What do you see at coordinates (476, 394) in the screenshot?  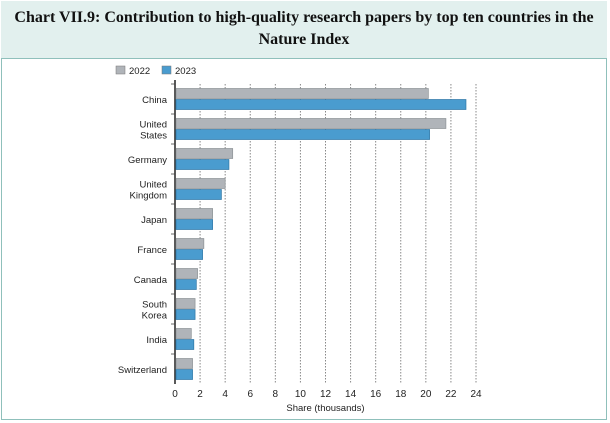 I see `x-tick-label: 24` at bounding box center [476, 394].